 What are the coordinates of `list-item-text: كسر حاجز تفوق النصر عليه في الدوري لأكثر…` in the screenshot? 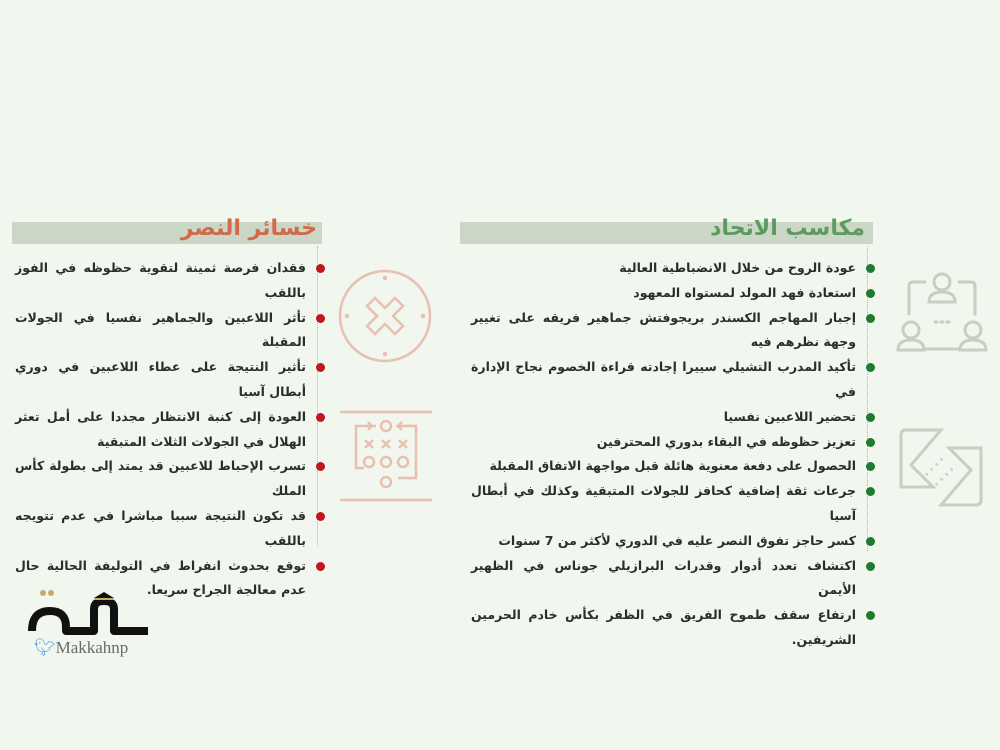 It's located at (677, 540).